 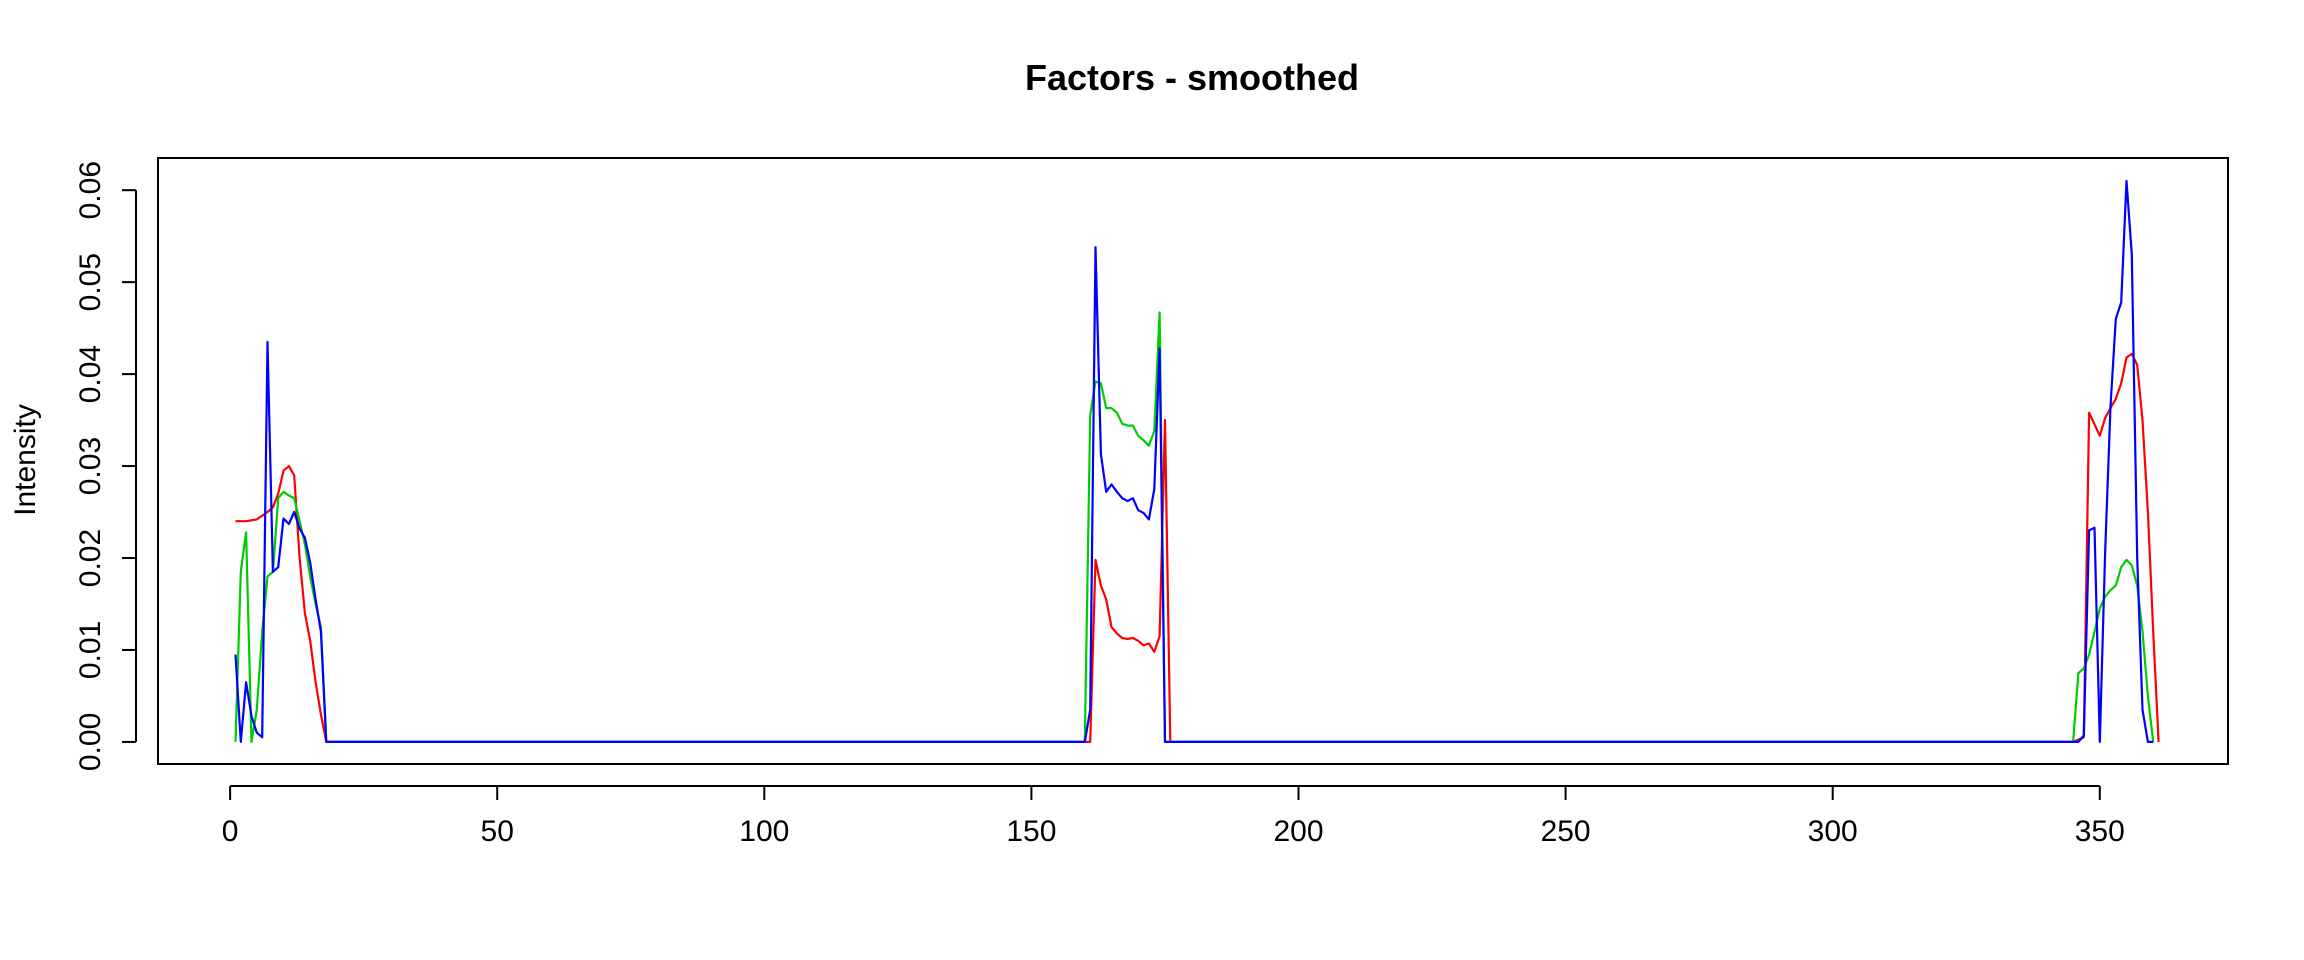 I want to click on y-tick-label: 0.06, so click(x=90, y=190).